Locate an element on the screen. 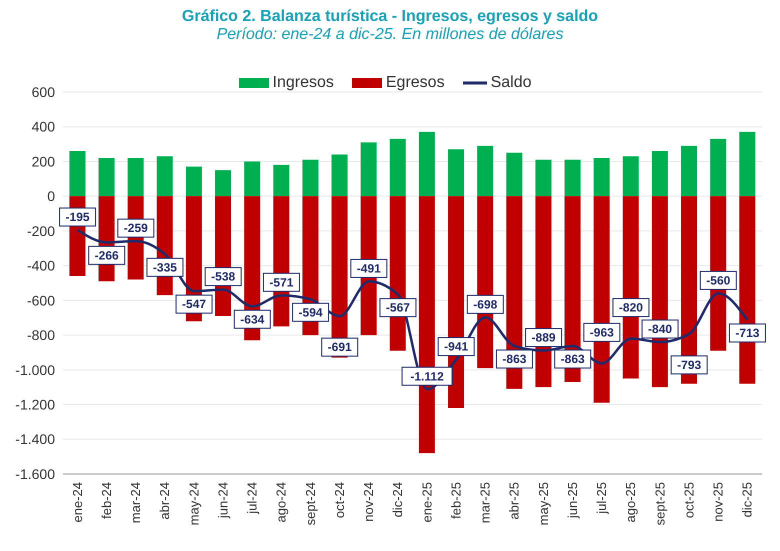  data-label: -941 is located at coordinates (456, 347).